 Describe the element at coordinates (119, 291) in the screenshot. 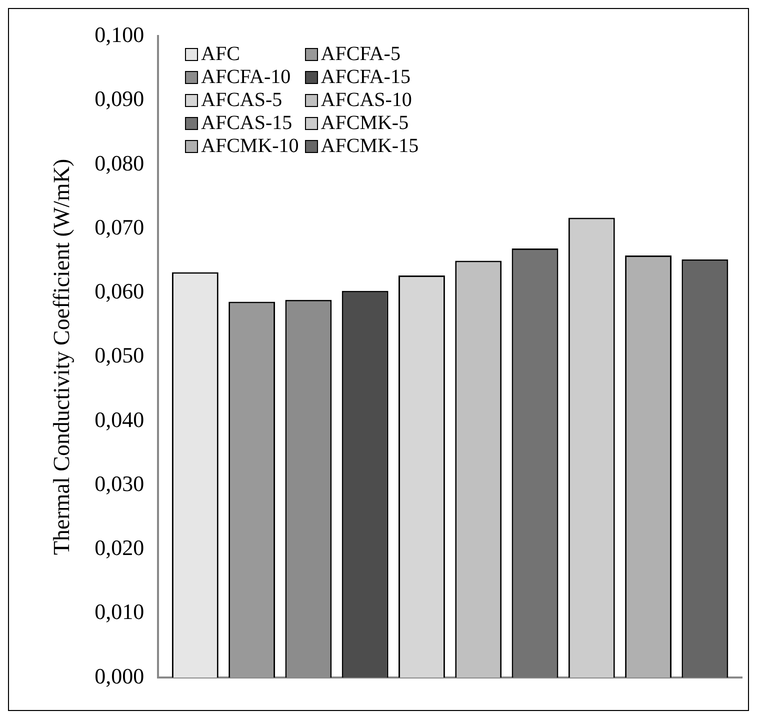

I see `y-tick-label: 0,060` at that location.